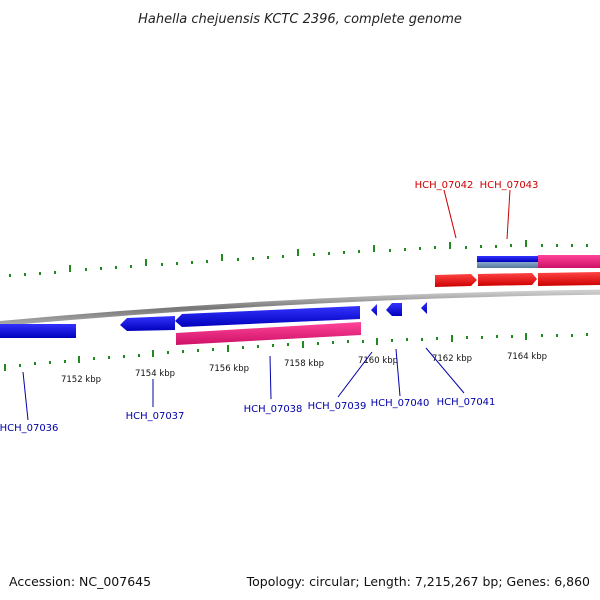 The height and width of the screenshot is (600, 600). What do you see at coordinates (456, 280) in the screenshot?
I see `forward-gene-arrow` at bounding box center [456, 280].